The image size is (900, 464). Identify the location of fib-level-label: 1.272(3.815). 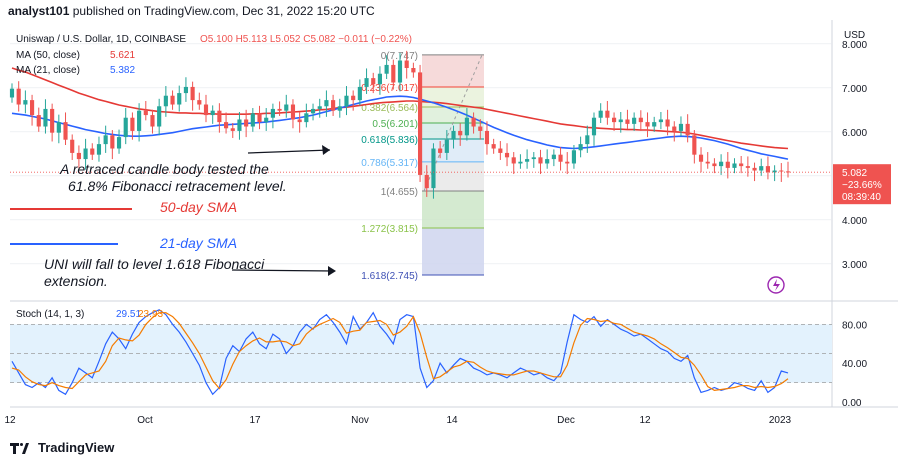
(389, 229).